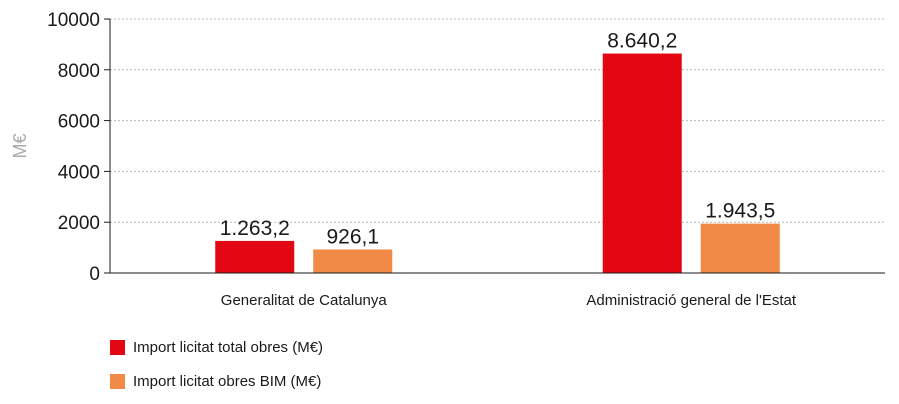 Image resolution: width=899 pixels, height=404 pixels. Describe the element at coordinates (73, 20) in the screenshot. I see `y-tick-label: 10000` at that location.